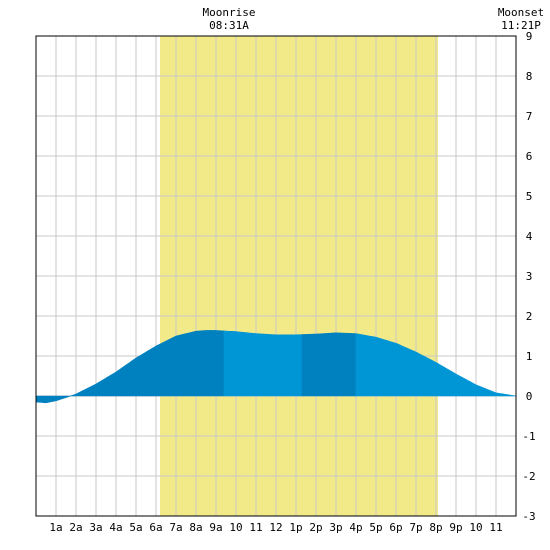  What do you see at coordinates (528, 476) in the screenshot?
I see `y-tick-label: -2` at bounding box center [528, 476].